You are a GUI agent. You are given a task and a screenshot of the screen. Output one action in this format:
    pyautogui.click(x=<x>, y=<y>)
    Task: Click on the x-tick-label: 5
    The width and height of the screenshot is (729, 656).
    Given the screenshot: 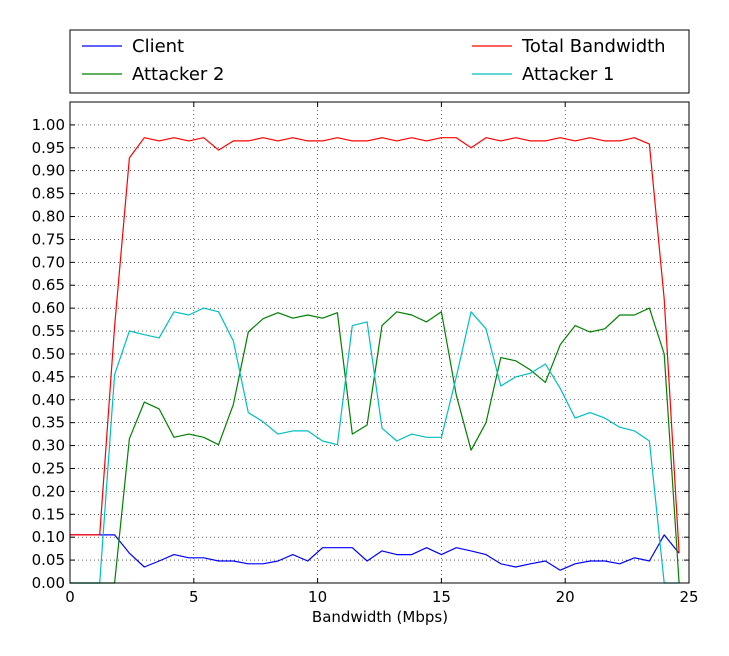 What is the action you would take?
    pyautogui.click(x=194, y=597)
    